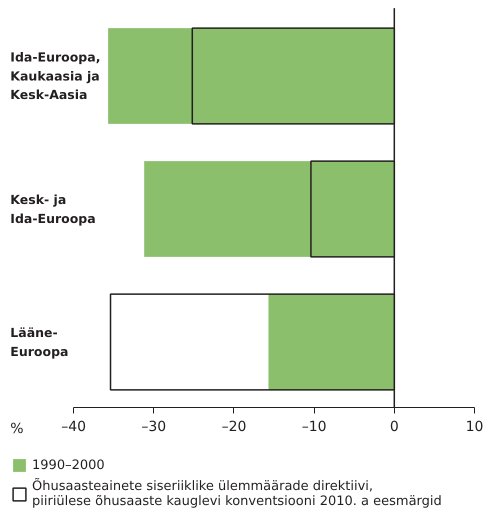 The image size is (495, 524). I want to click on y-tick-label: Lääne-Euroopa, so click(39, 342).